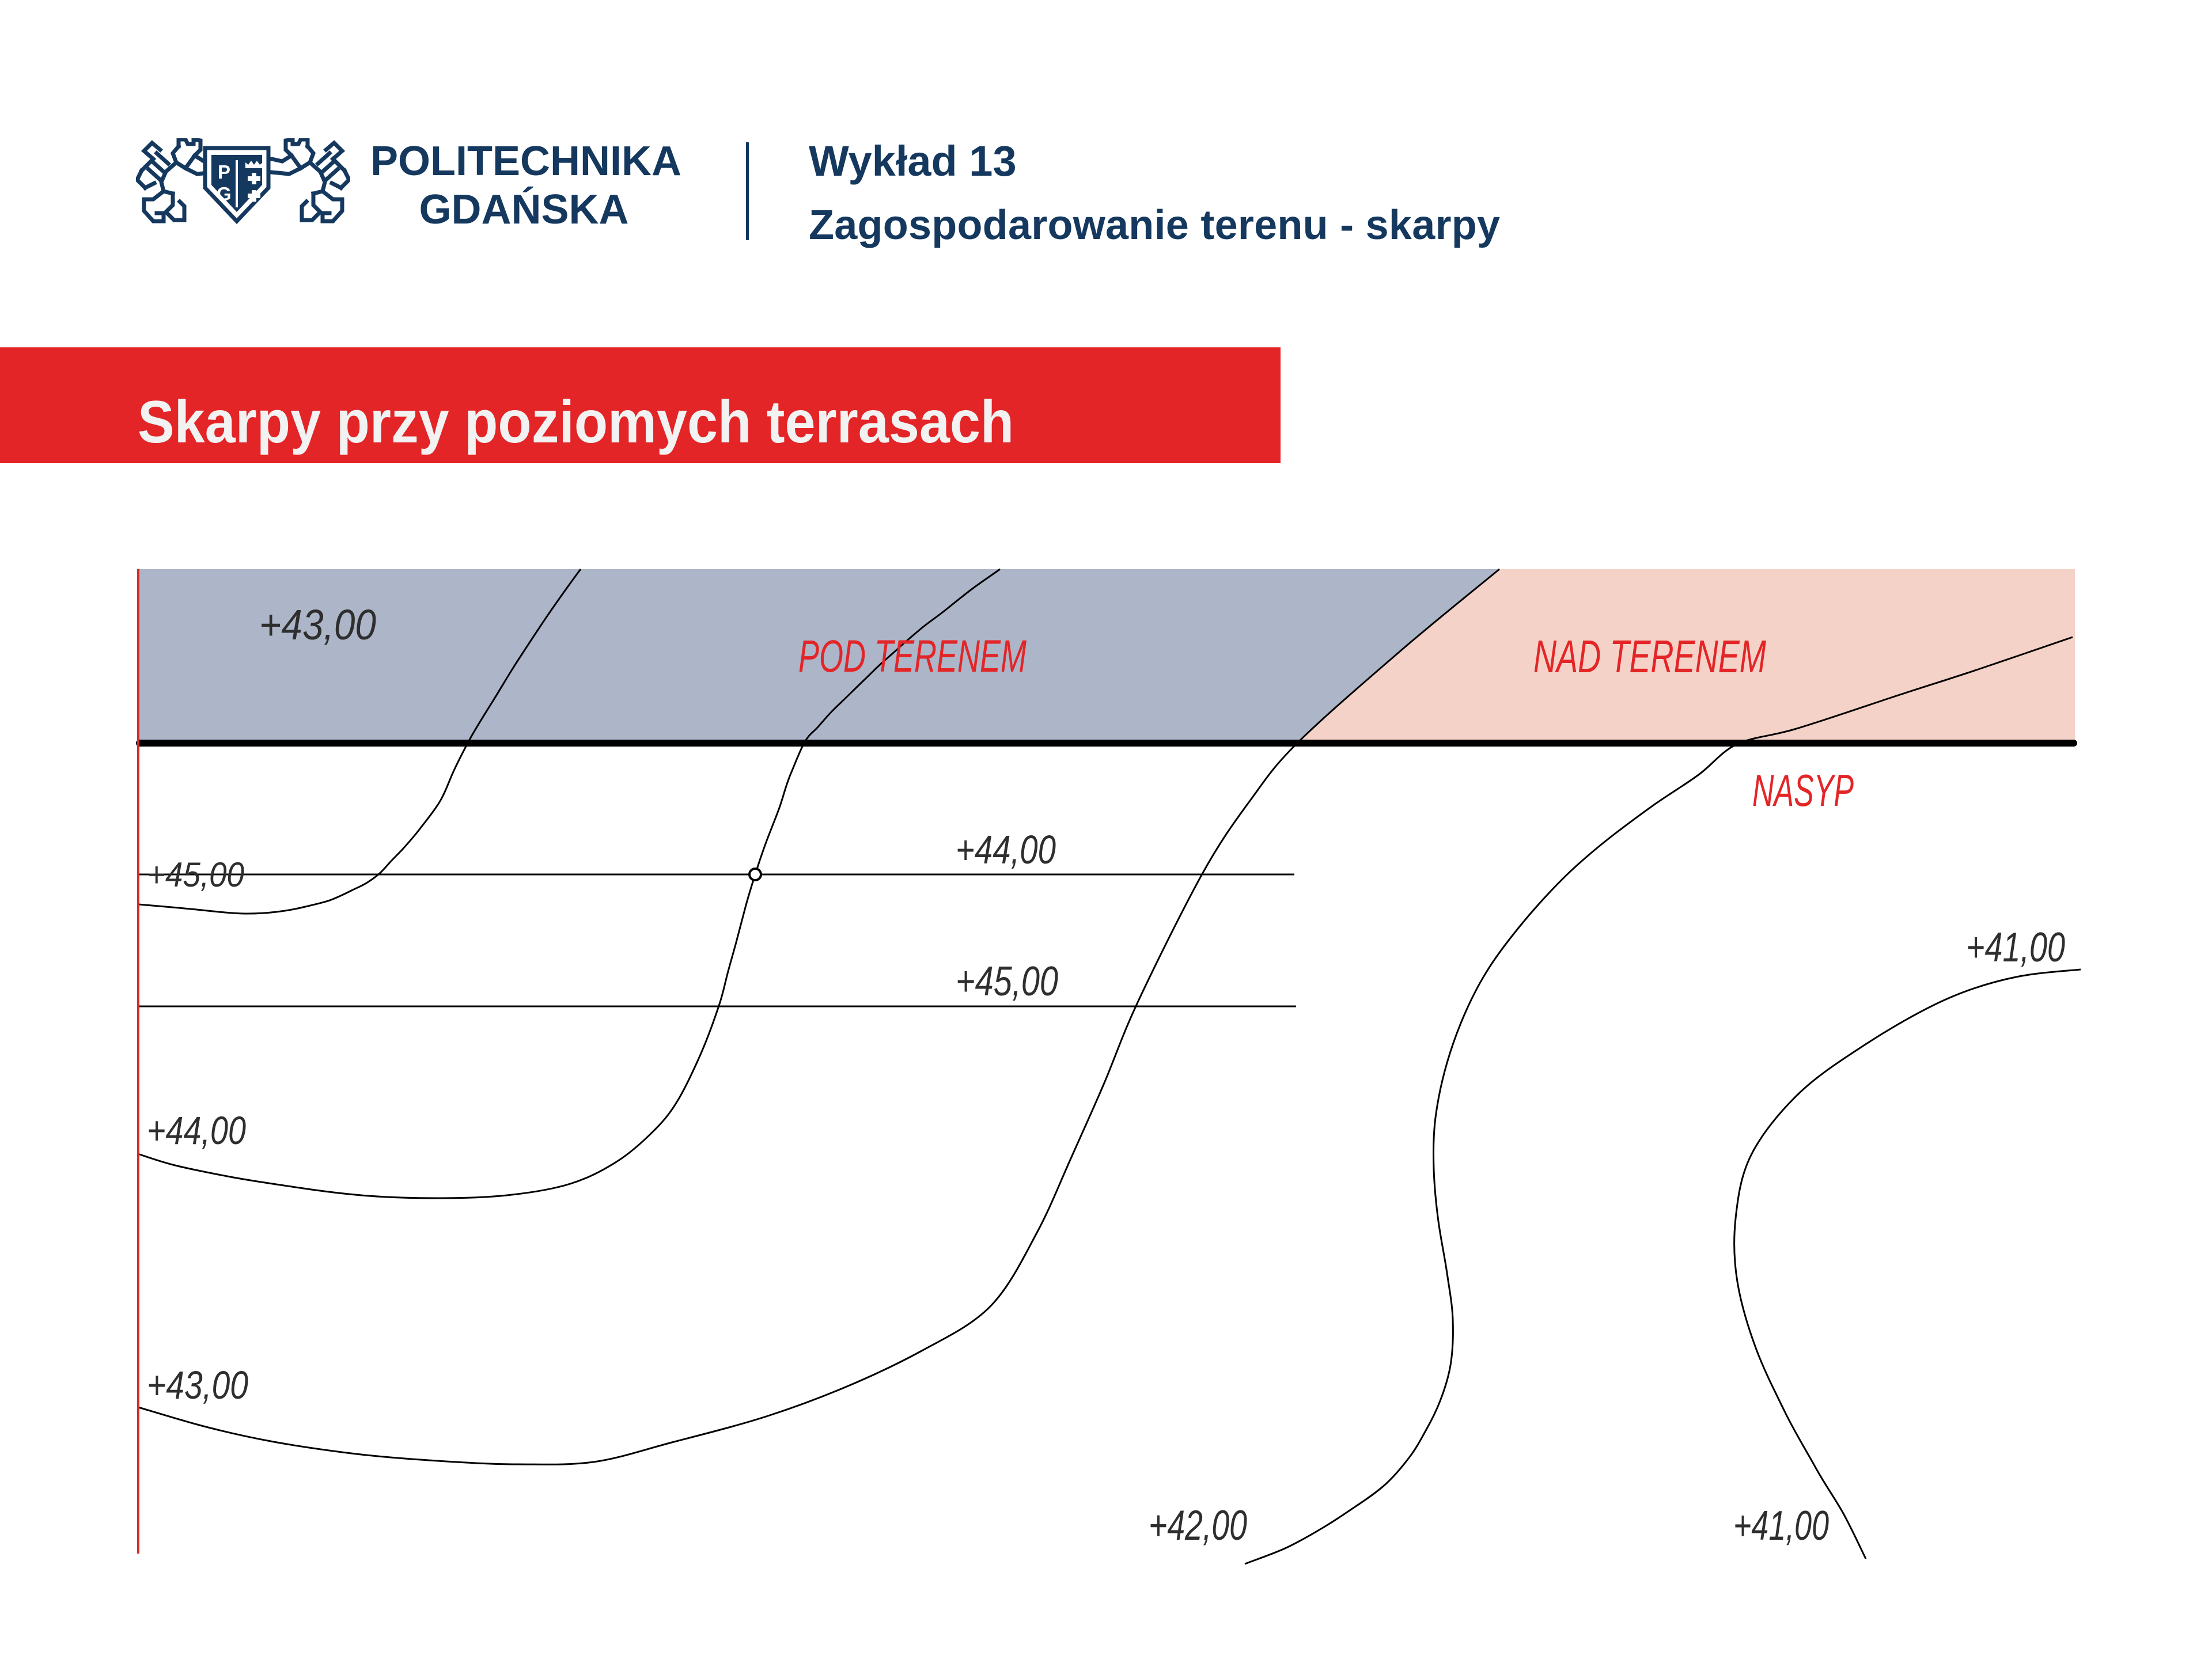  What do you see at coordinates (1198, 1525) in the screenshot?
I see `svg-text: +42,00` at bounding box center [1198, 1525].